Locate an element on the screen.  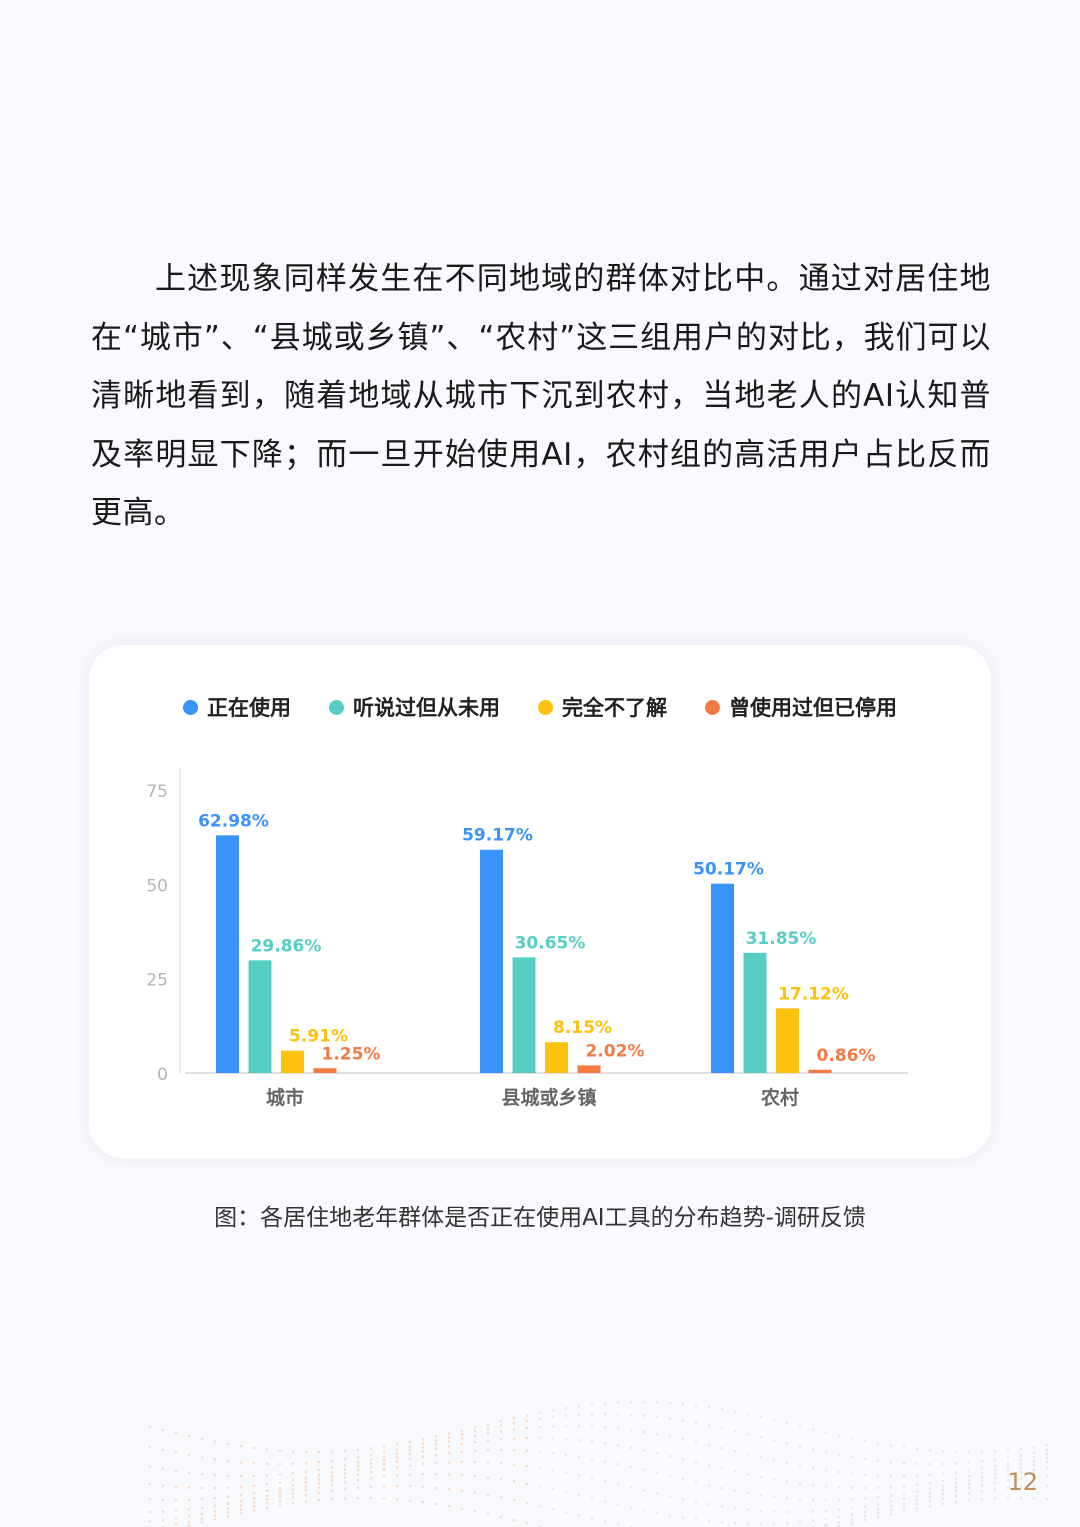
legend-item: 听说过但从未用 is located at coordinates (414, 707).